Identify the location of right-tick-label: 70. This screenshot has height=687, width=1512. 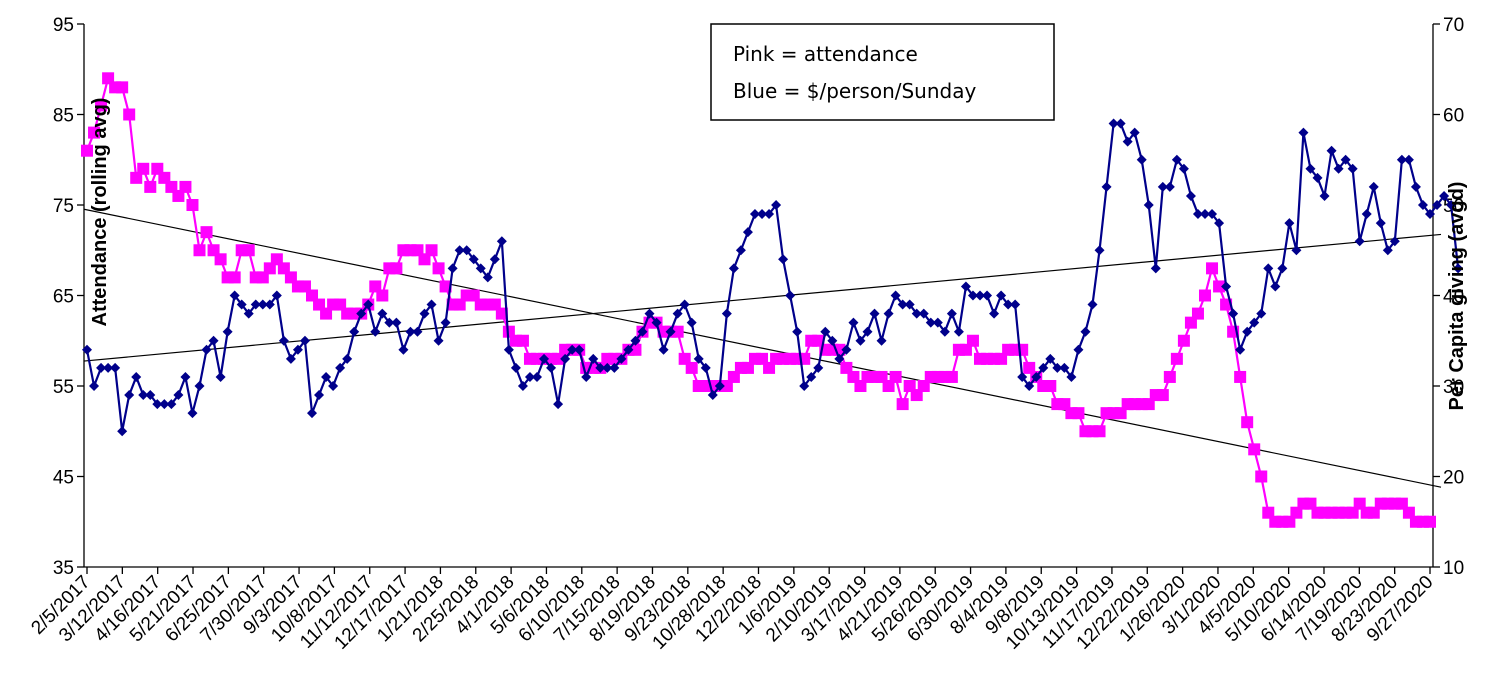
(1453, 25).